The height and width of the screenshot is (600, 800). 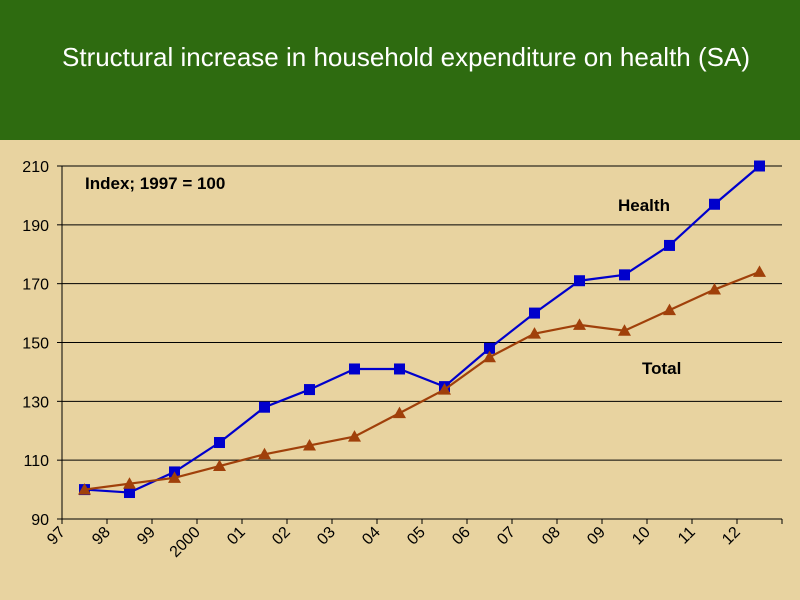 I want to click on y-tick-label-190: 190, so click(x=35, y=226).